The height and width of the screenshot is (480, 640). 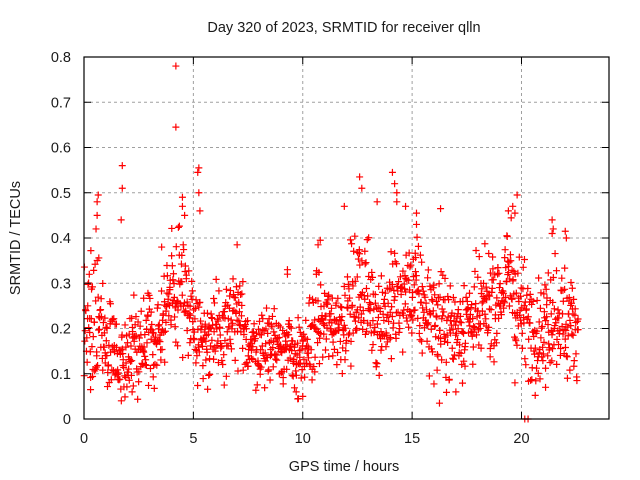 What do you see at coordinates (521, 439) in the screenshot?
I see `x-tick-label: 20` at bounding box center [521, 439].